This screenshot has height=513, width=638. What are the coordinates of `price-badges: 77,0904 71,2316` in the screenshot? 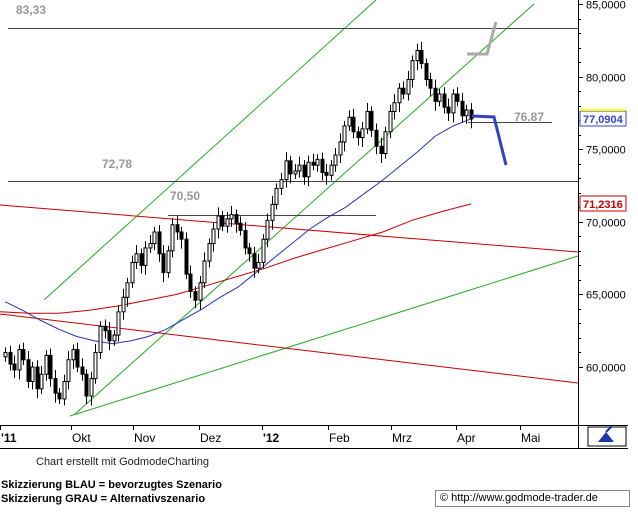 It's located at (603, 160).